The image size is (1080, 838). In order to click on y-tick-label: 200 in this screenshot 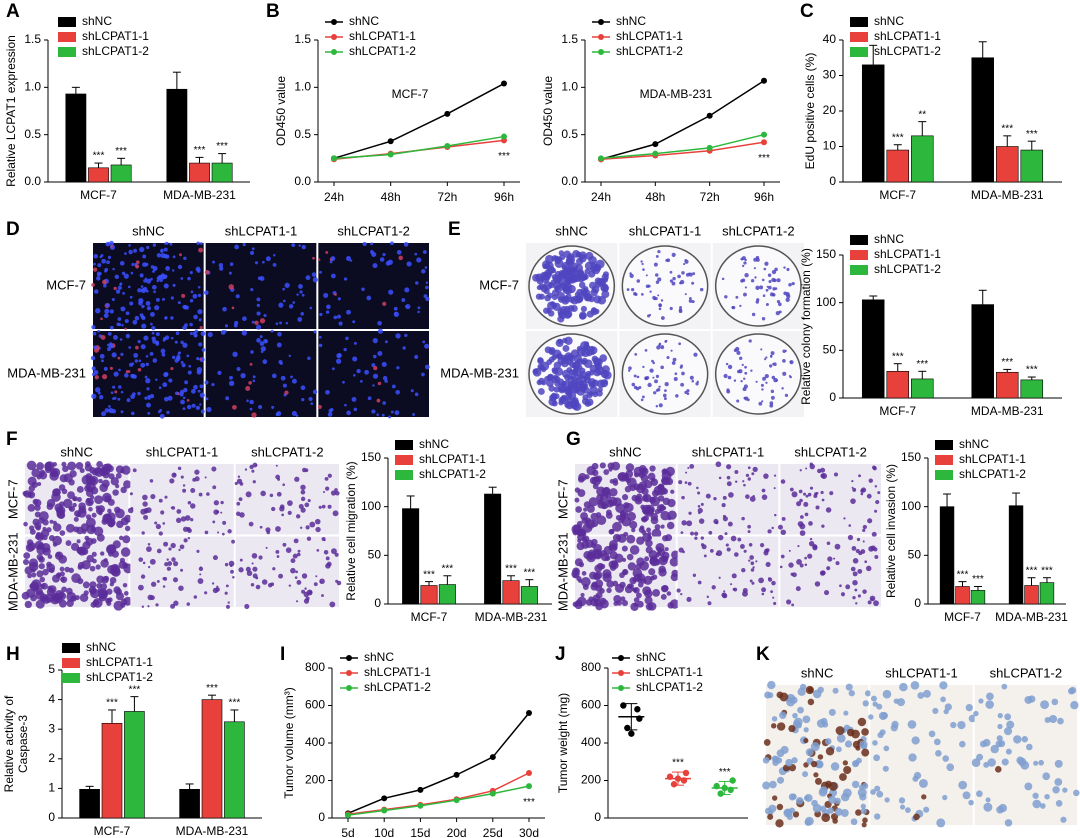, I will do `click(591, 780)`.